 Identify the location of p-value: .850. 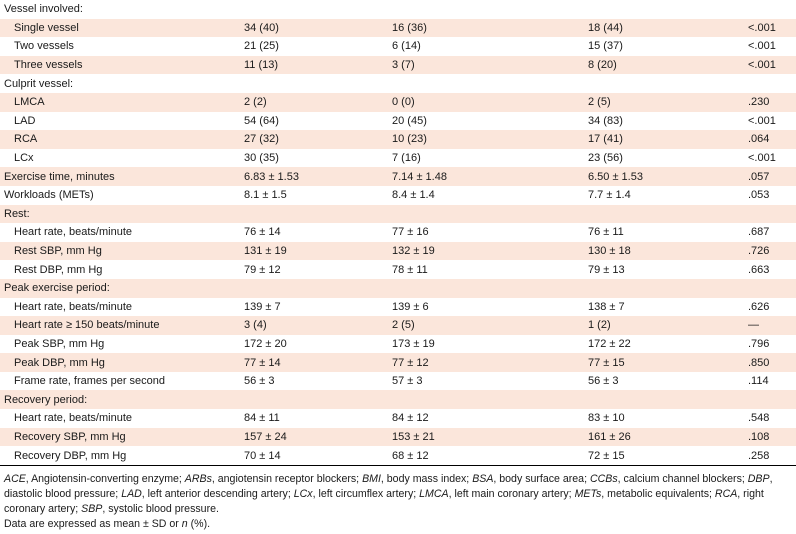
(772, 362).